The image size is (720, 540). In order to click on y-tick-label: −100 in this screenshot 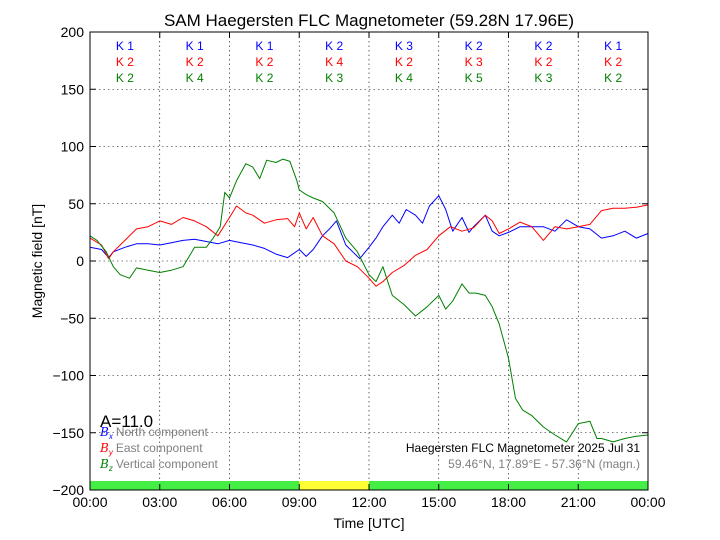, I will do `click(68, 376)`.